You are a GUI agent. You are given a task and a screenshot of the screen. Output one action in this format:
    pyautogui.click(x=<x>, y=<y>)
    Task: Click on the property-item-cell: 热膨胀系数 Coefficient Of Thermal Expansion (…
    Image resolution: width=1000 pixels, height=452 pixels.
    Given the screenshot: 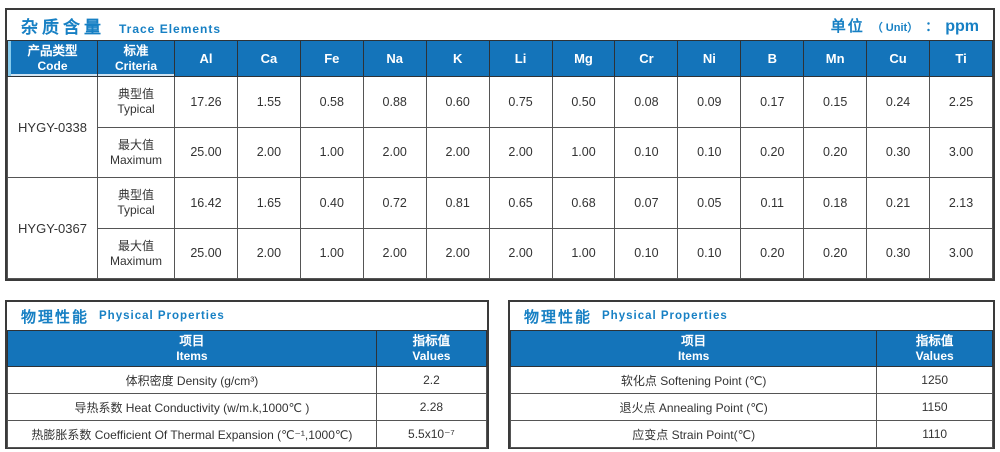 What is the action you would take?
    pyautogui.click(x=192, y=434)
    